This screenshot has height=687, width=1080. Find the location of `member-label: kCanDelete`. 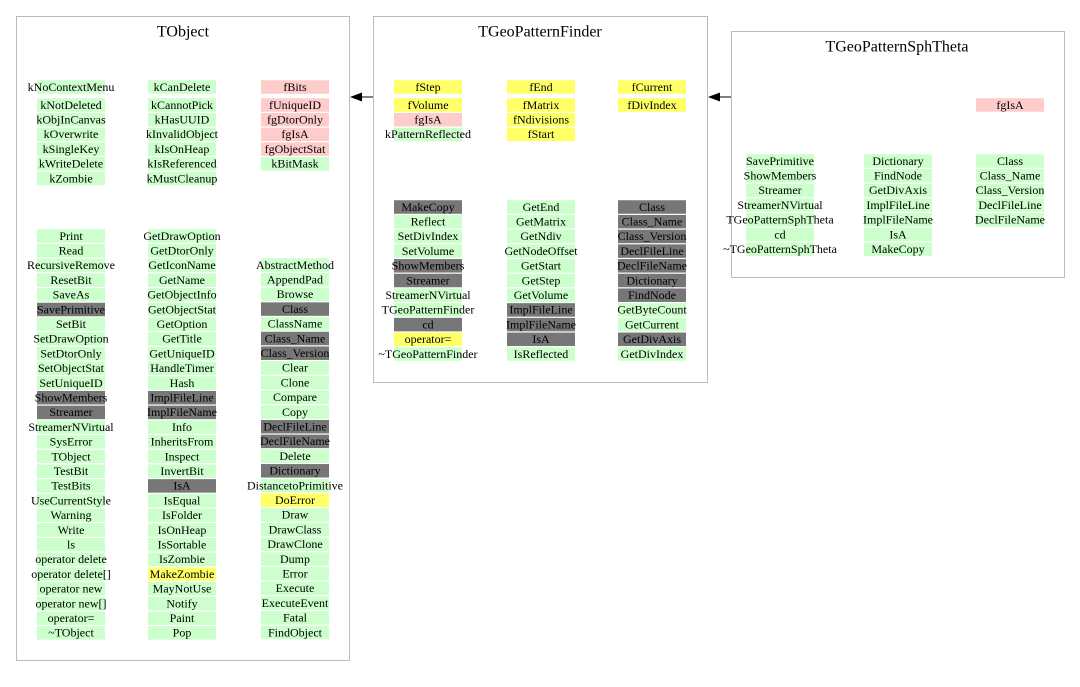

member-label: kCanDelete is located at coordinates (182, 87).